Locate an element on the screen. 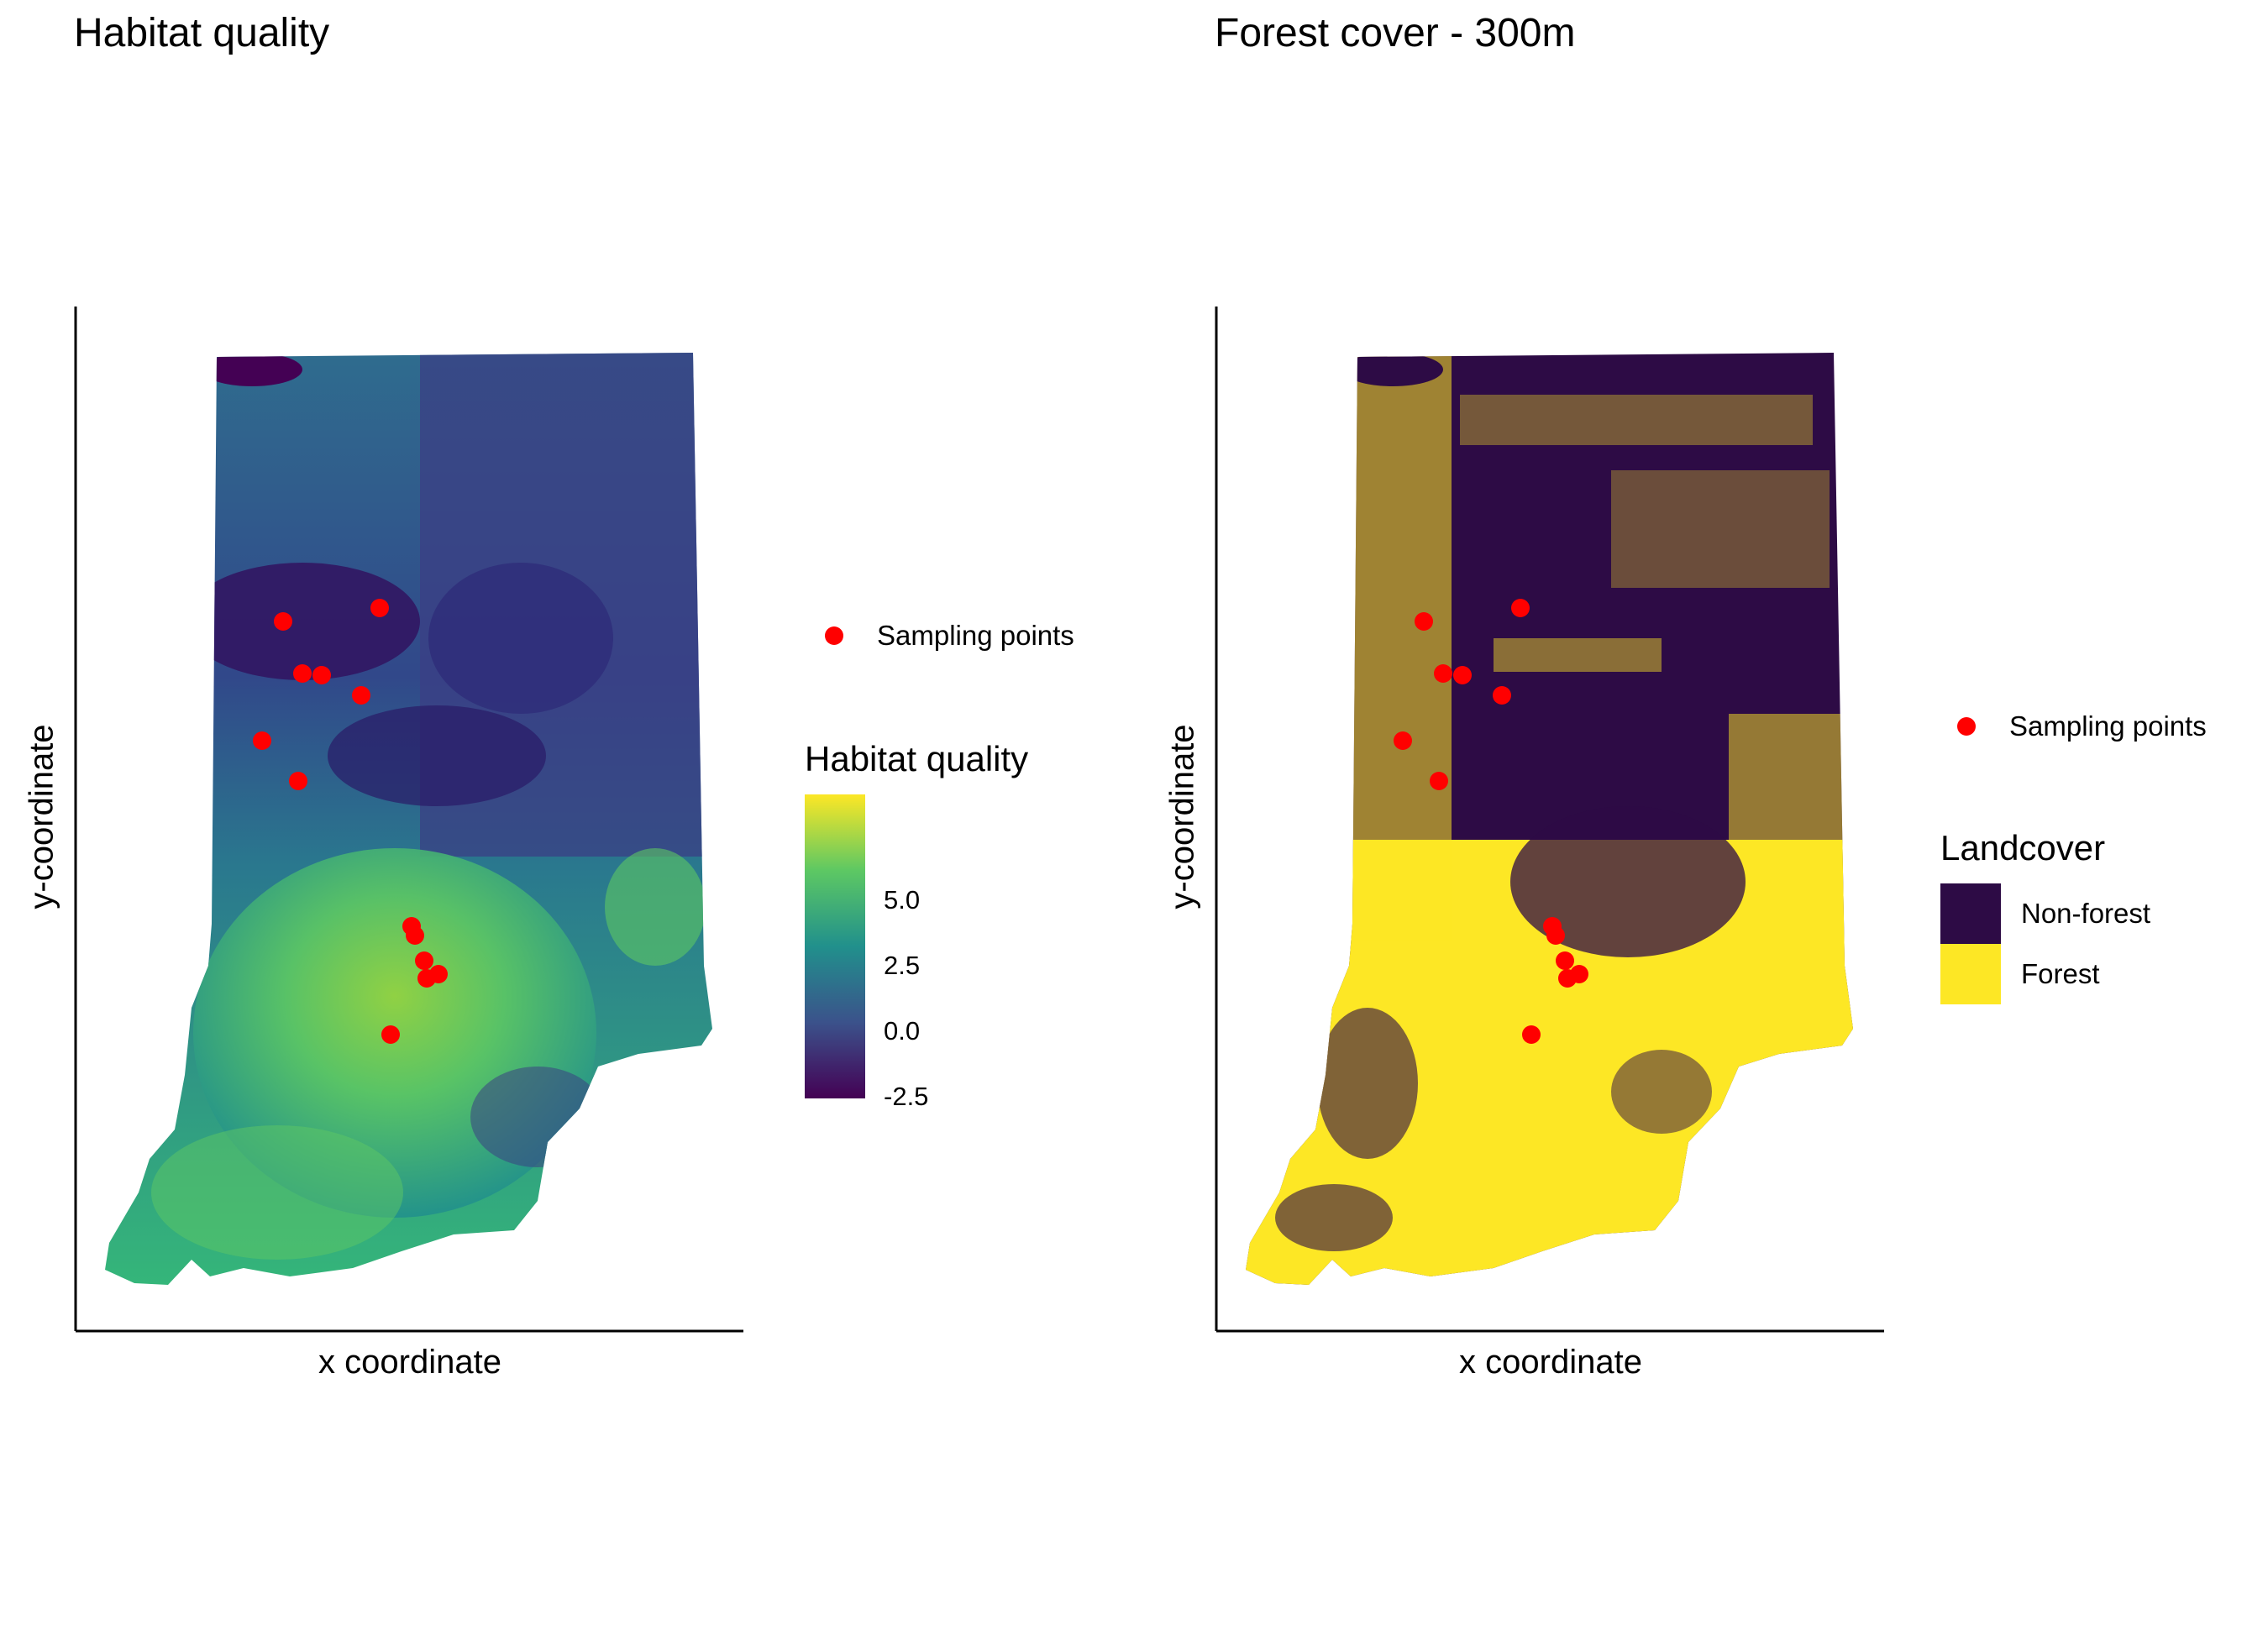 This screenshot has width=2268, height=1630. panel-title: Habitat quality is located at coordinates (202, 33).